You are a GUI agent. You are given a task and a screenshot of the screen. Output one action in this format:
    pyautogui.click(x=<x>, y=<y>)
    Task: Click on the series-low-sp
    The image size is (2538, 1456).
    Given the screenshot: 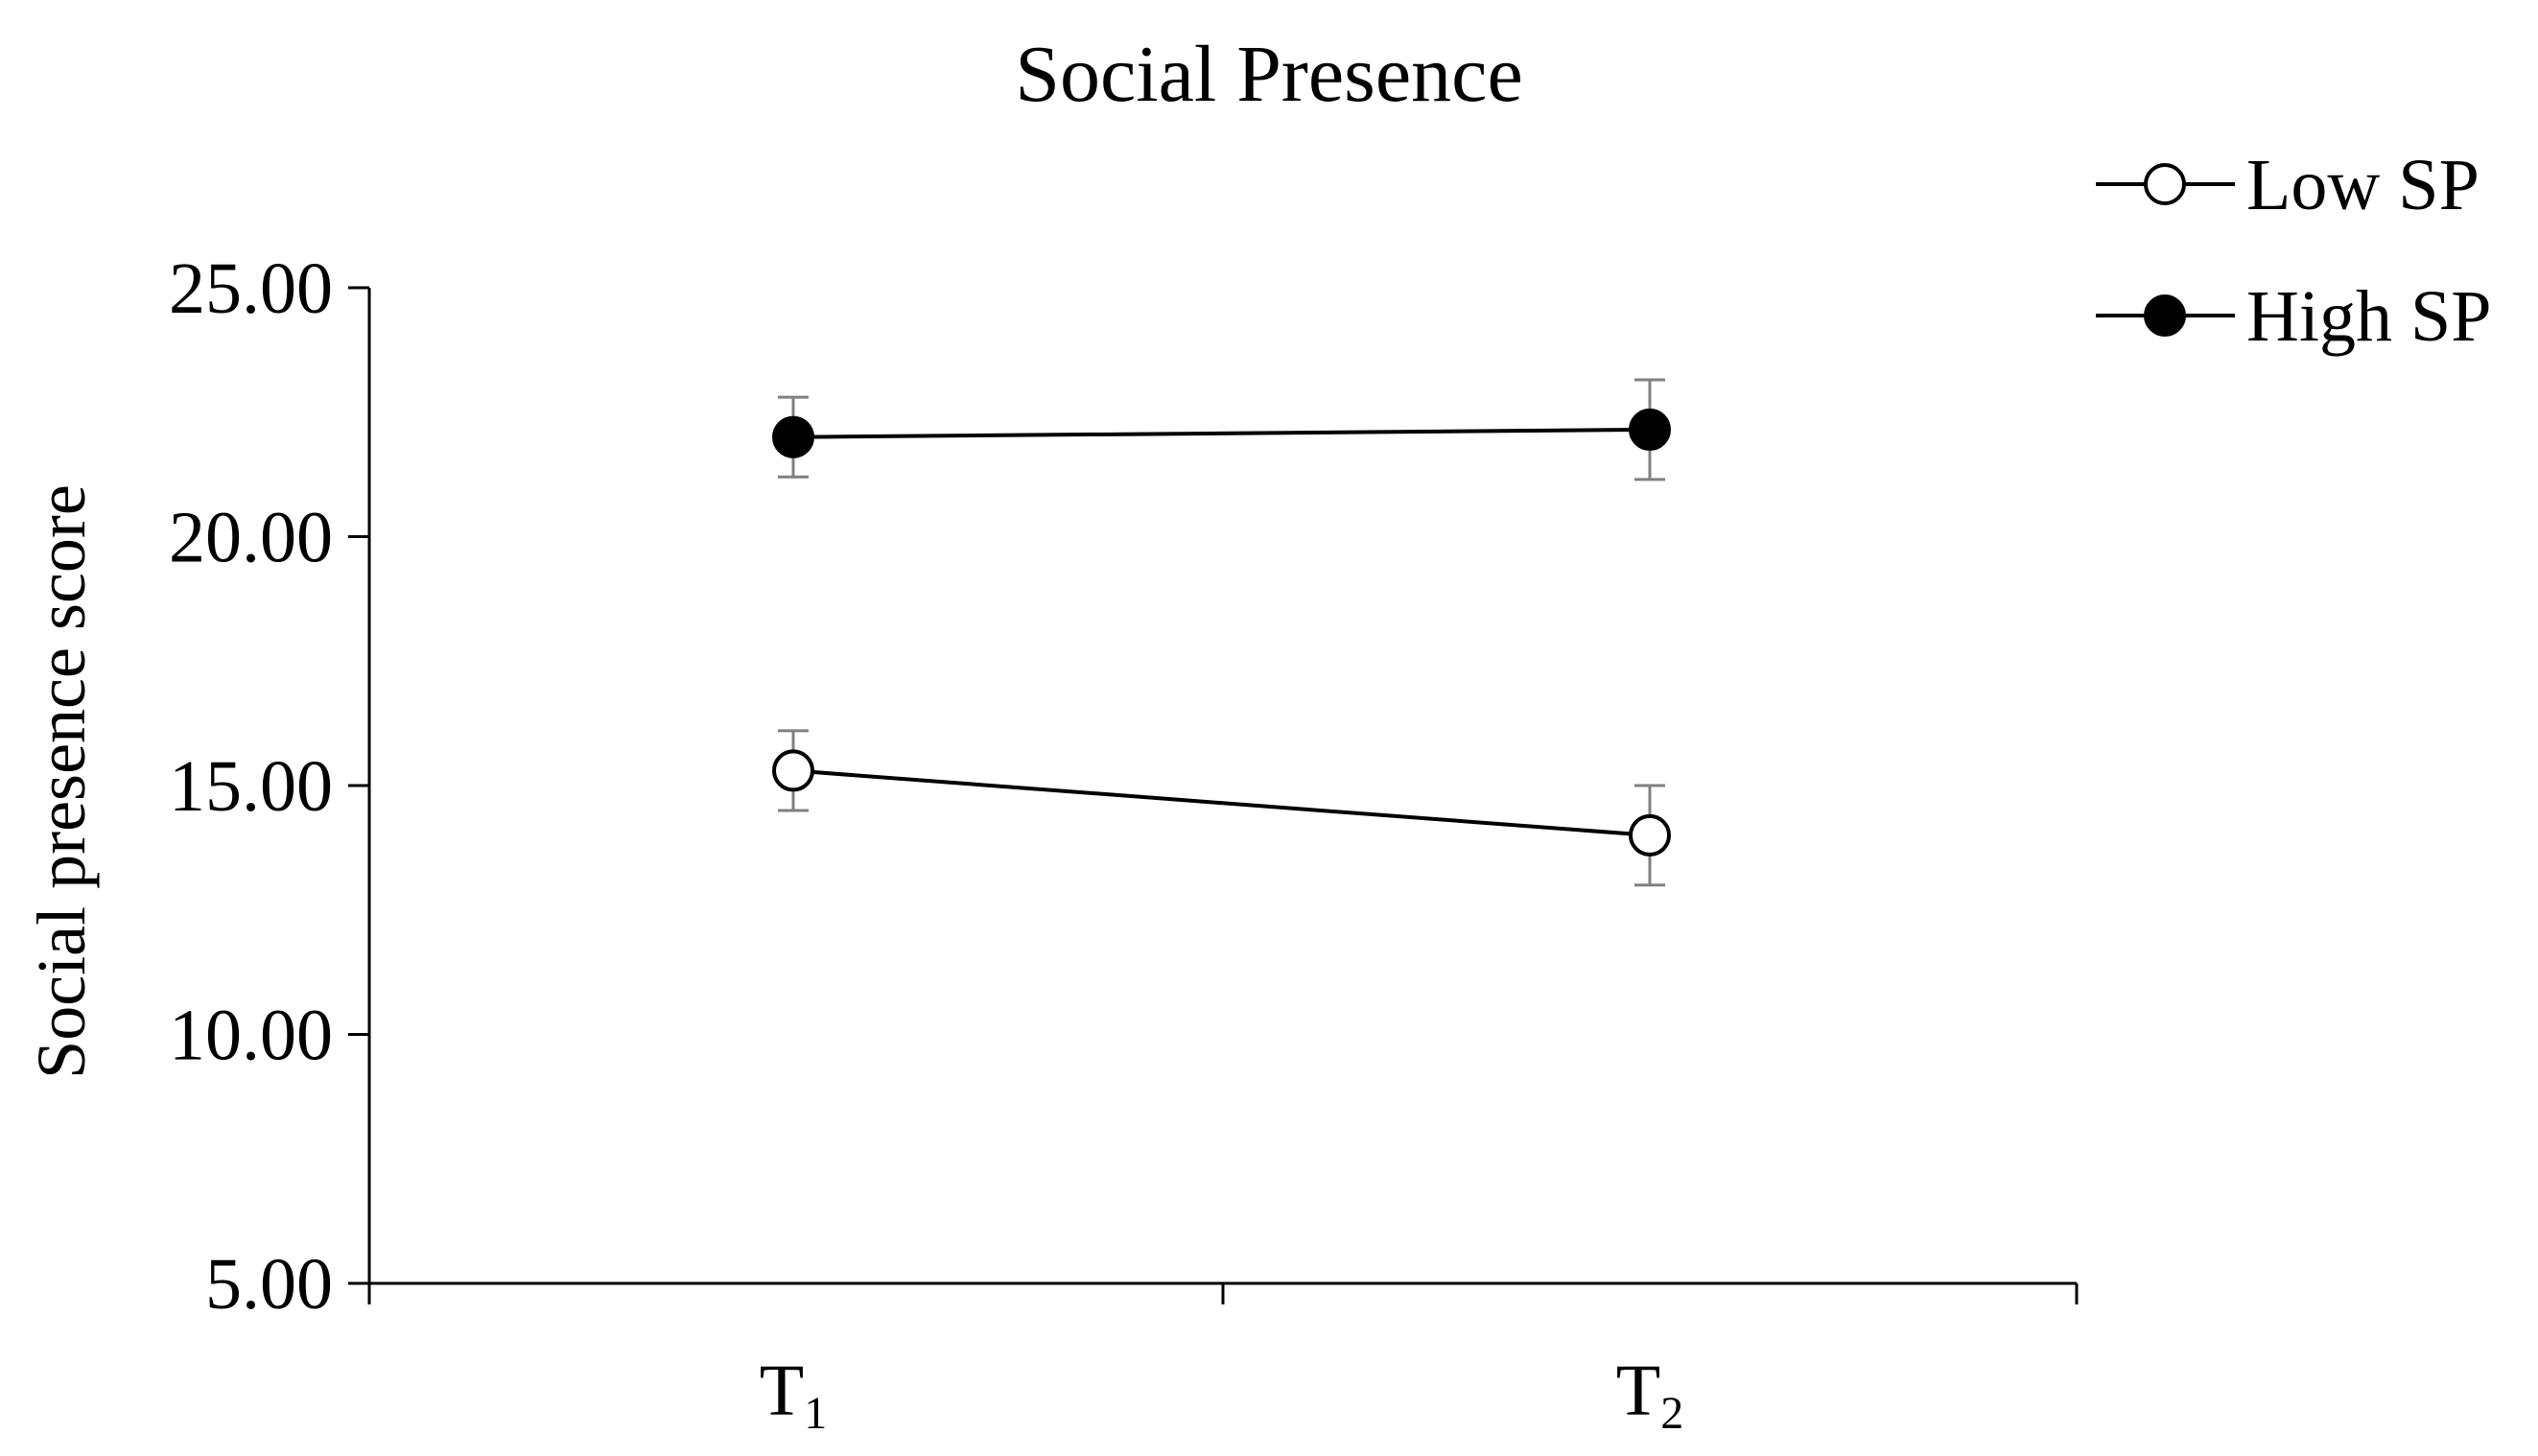 What is the action you would take?
    pyautogui.click(x=1221, y=808)
    